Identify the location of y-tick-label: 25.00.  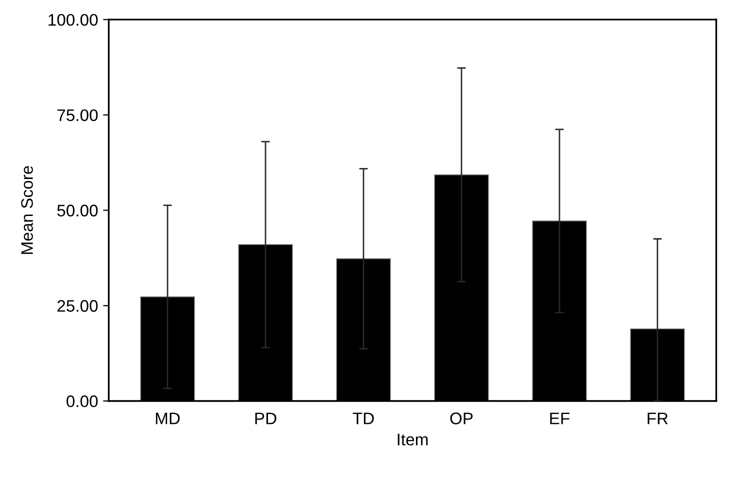
(77, 306).